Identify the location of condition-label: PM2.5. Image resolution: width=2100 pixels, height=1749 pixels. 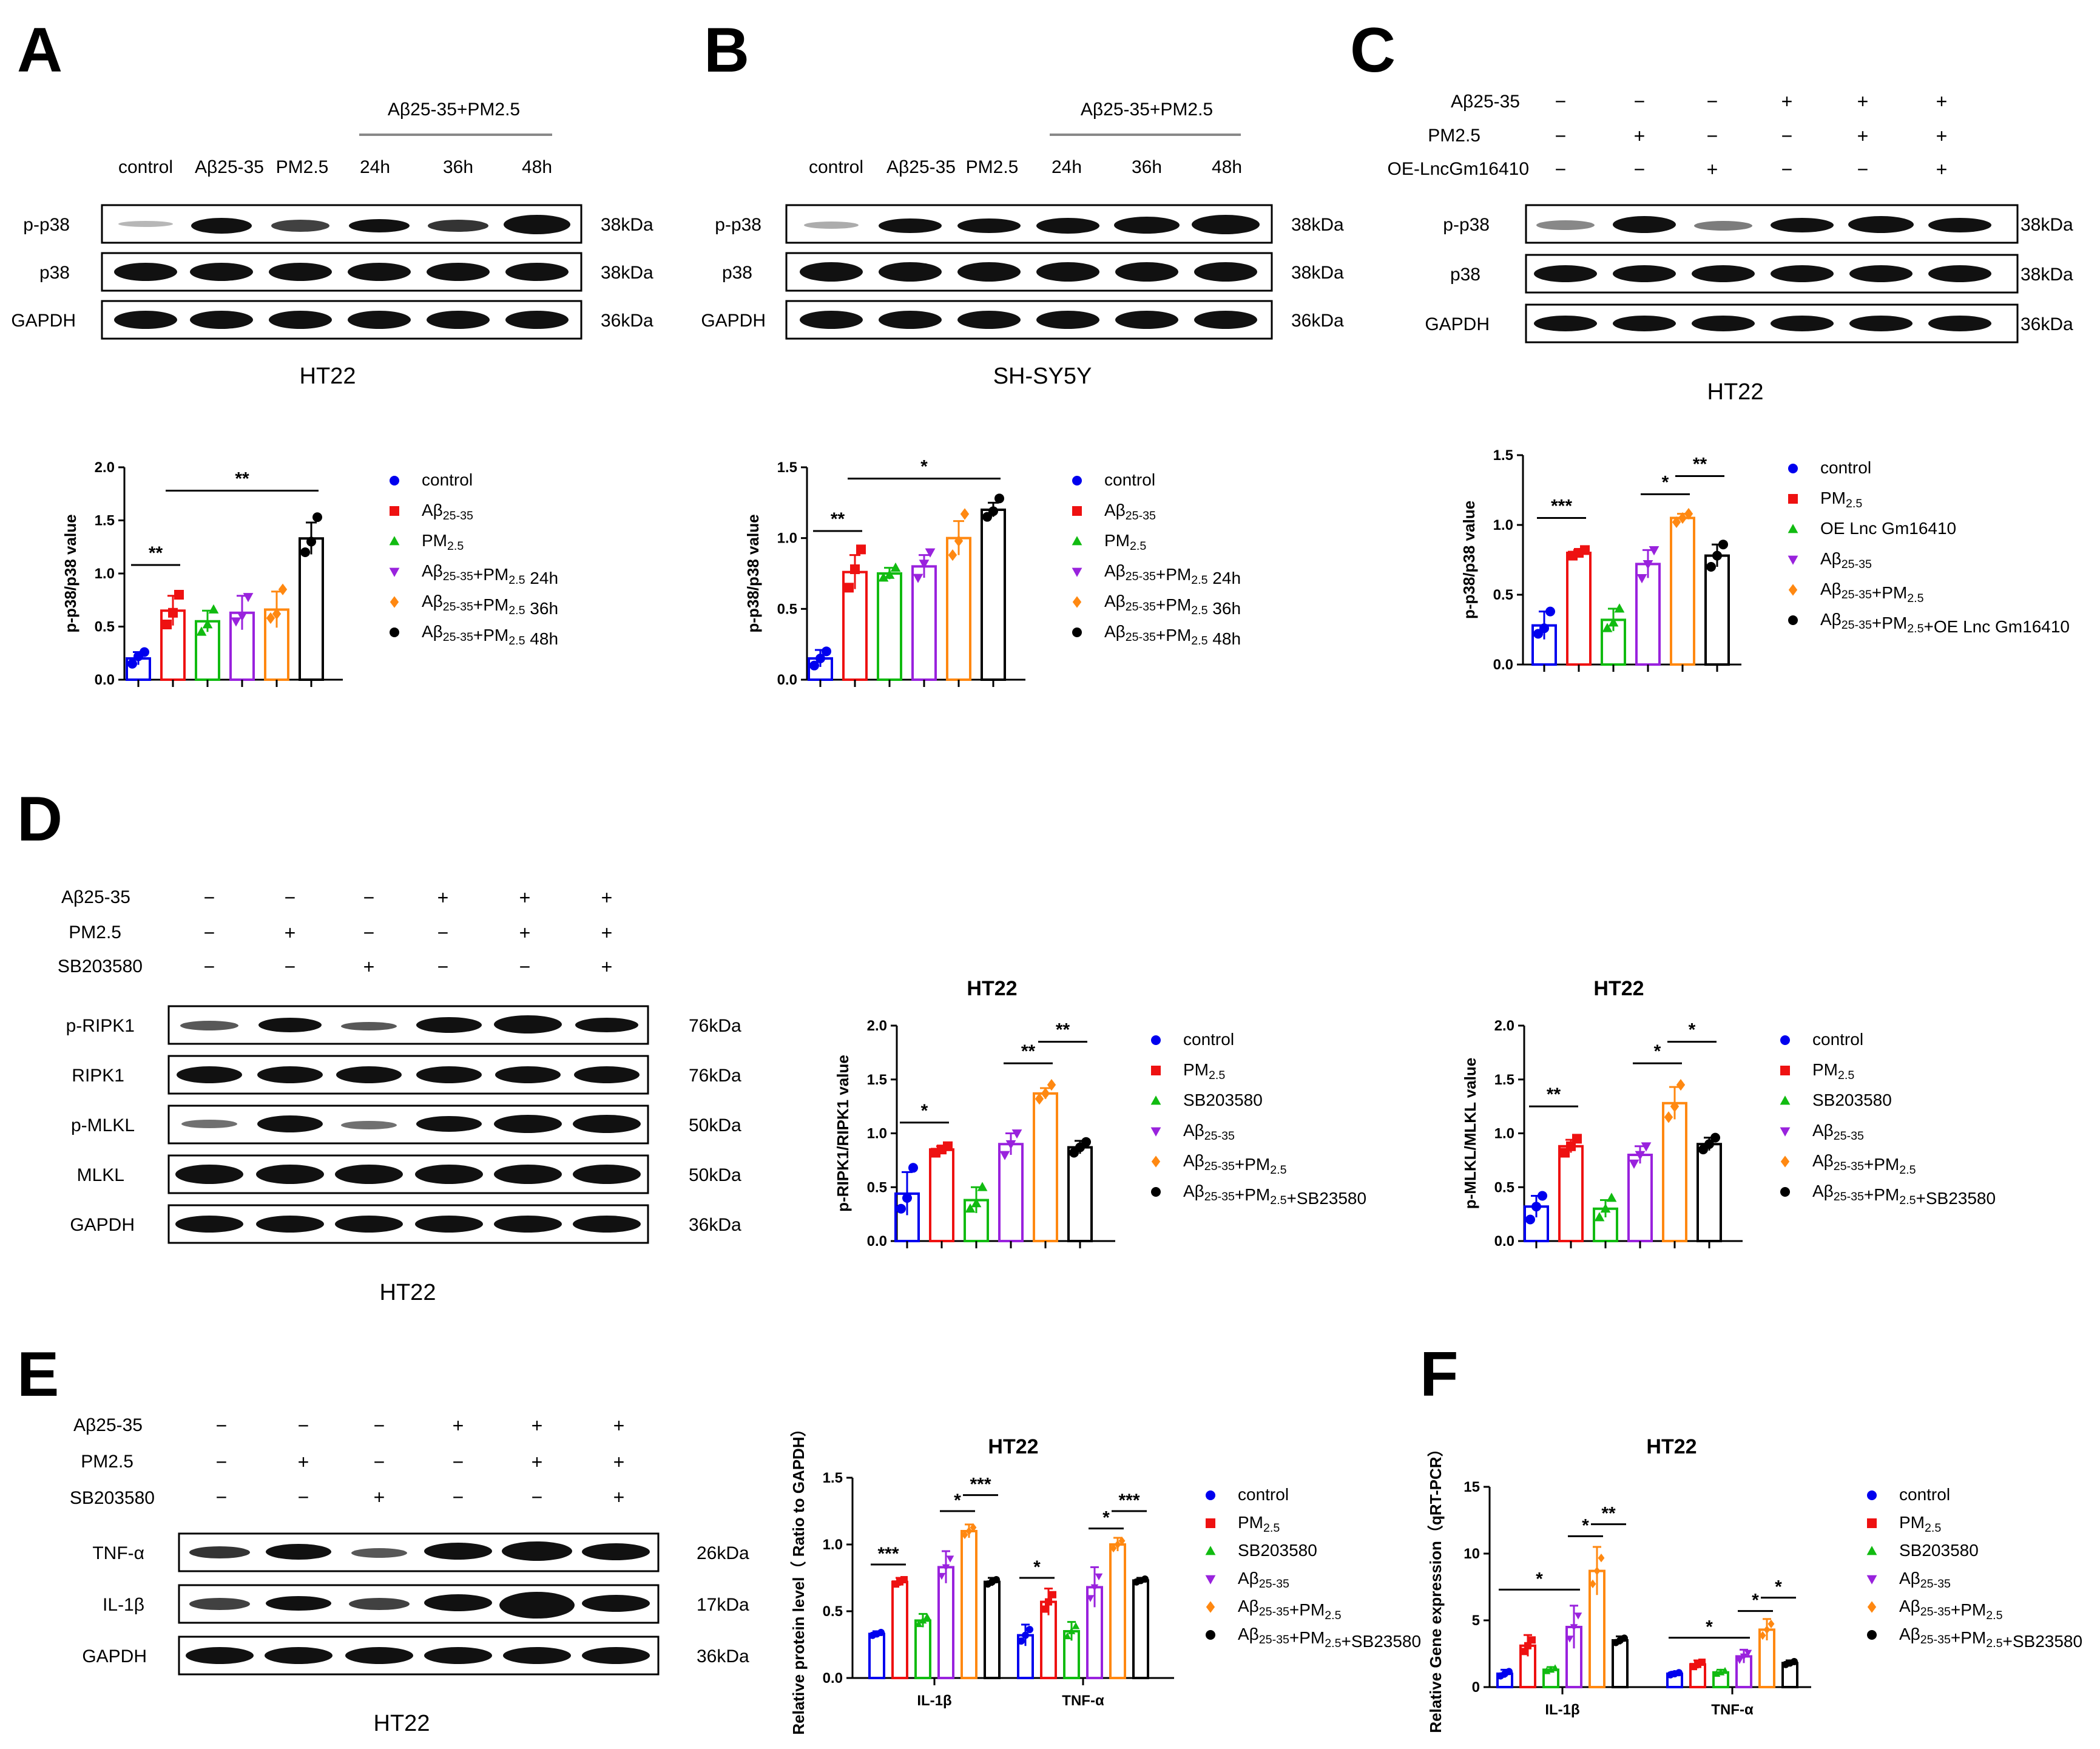
(95, 932).